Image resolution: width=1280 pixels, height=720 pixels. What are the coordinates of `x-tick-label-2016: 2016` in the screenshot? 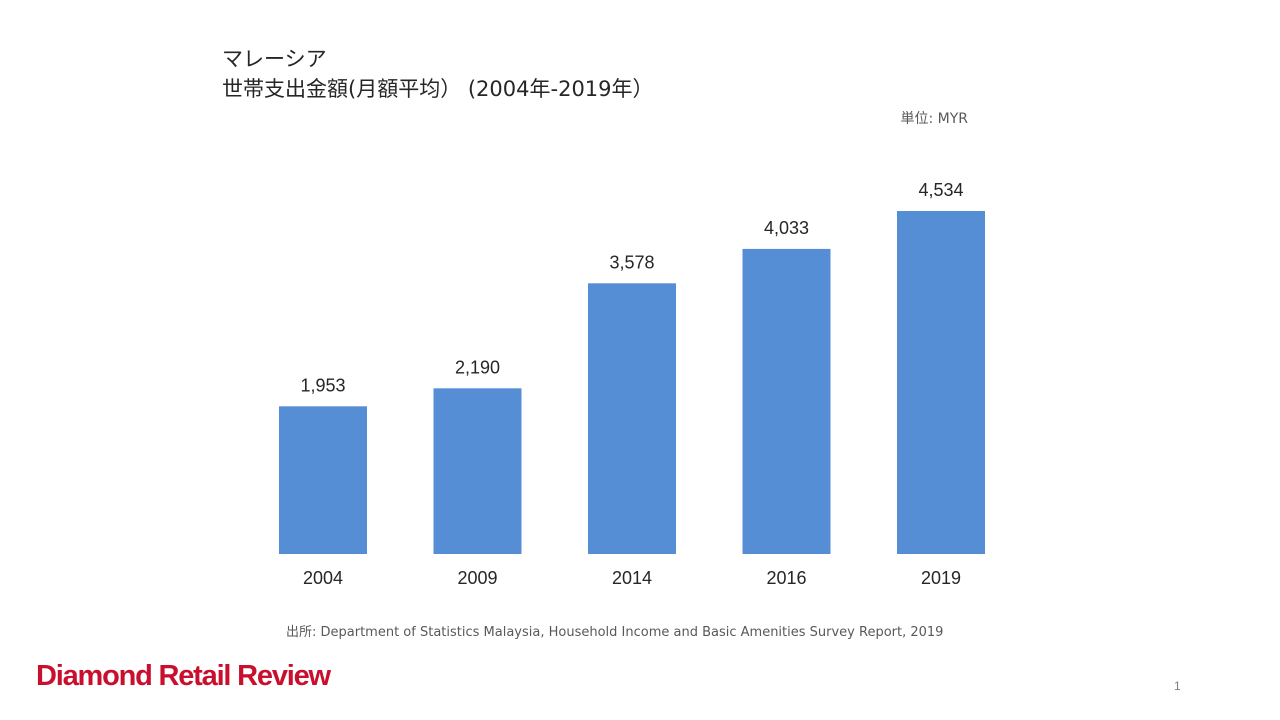 It's located at (786, 578).